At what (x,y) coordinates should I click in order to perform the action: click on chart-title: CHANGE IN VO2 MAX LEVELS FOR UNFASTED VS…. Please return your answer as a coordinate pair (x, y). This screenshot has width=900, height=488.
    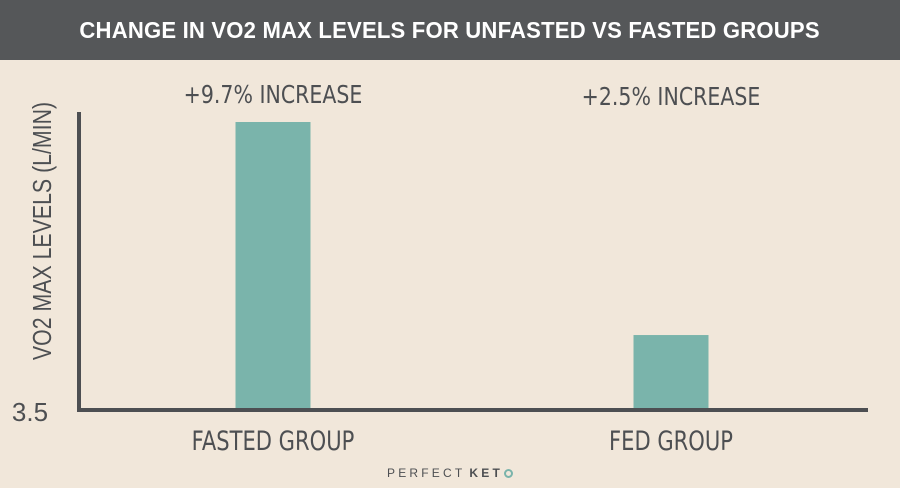
    Looking at the image, I should click on (450, 29).